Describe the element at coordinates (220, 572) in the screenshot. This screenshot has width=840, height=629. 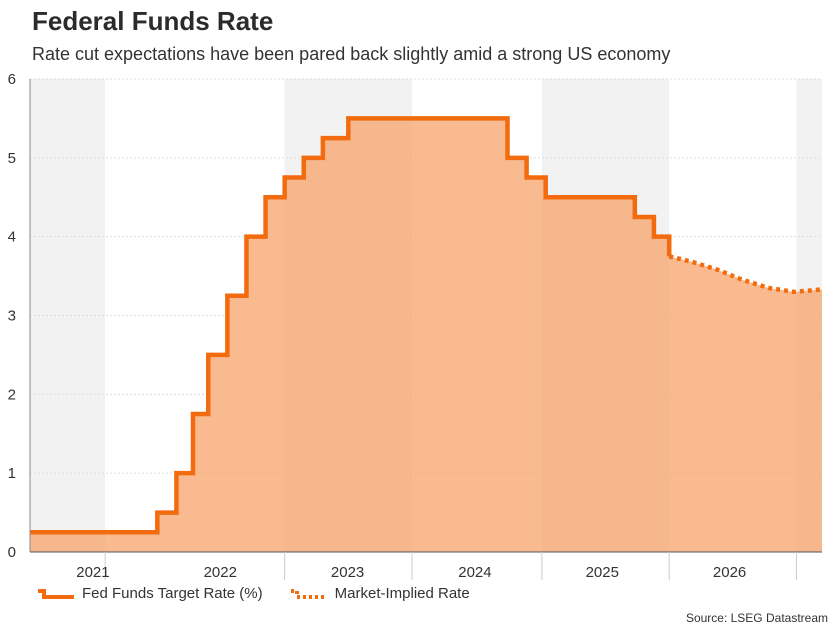
I see `x-tick-label: 2022` at that location.